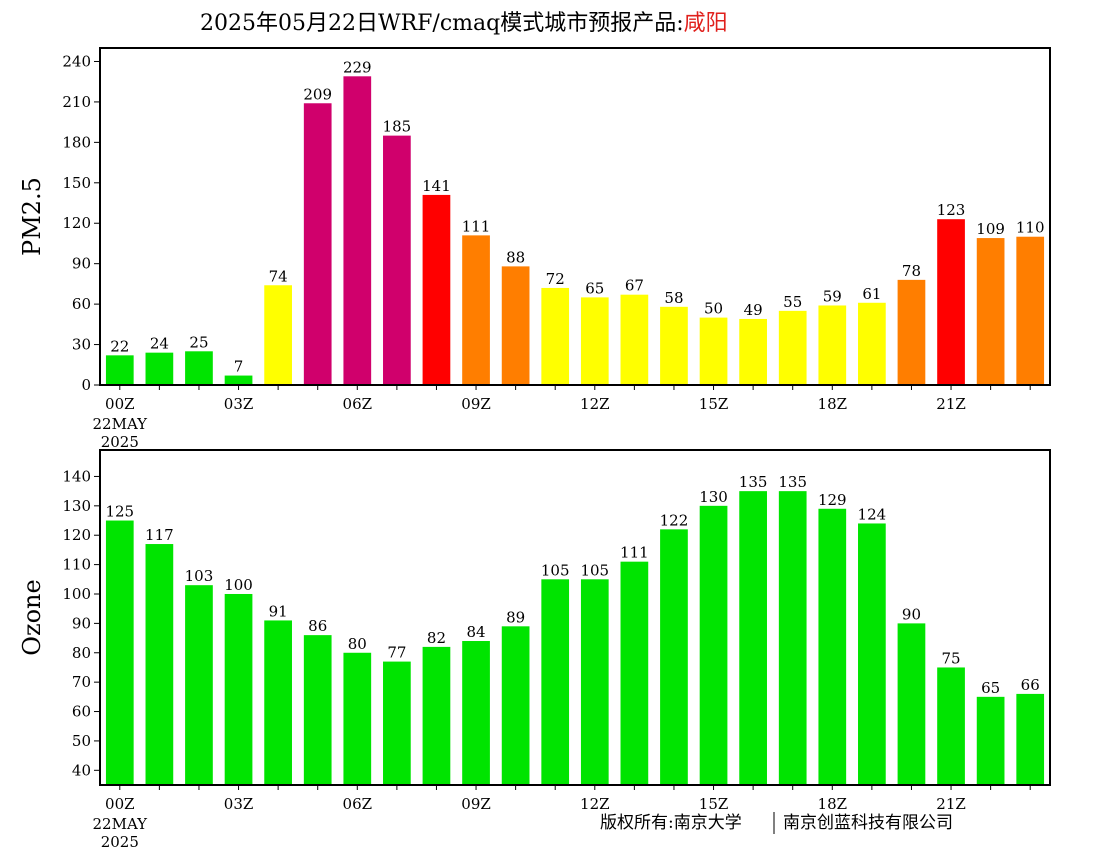  I want to click on ozone-xtick-date-label: 2025, so click(120, 841).